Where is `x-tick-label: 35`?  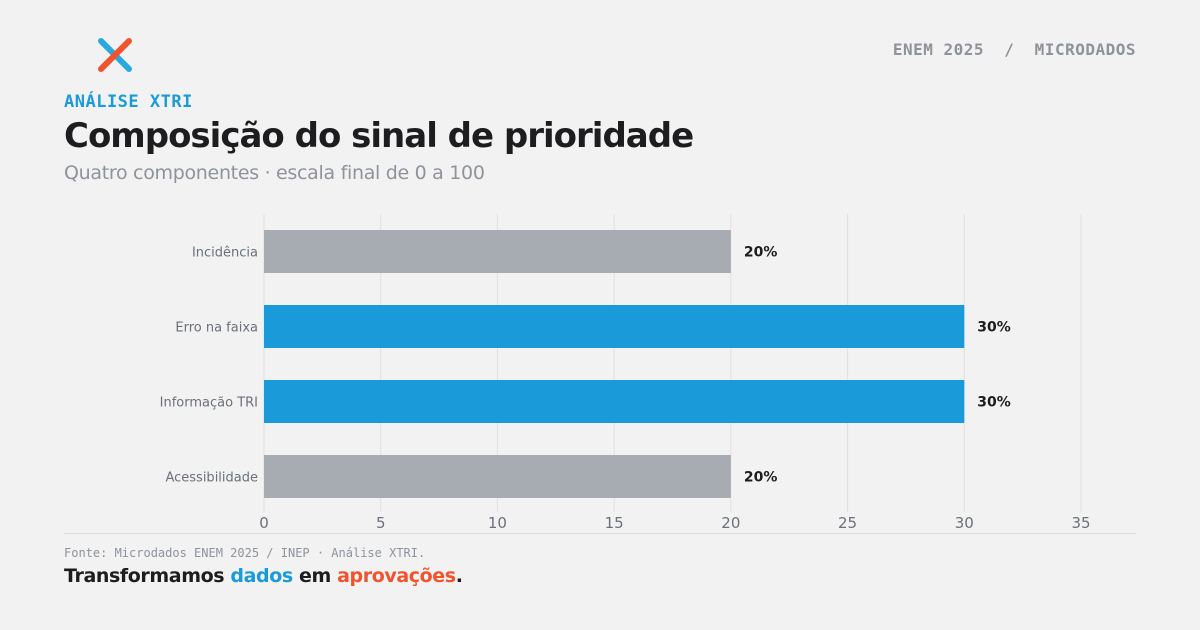 x-tick-label: 35 is located at coordinates (1080, 523).